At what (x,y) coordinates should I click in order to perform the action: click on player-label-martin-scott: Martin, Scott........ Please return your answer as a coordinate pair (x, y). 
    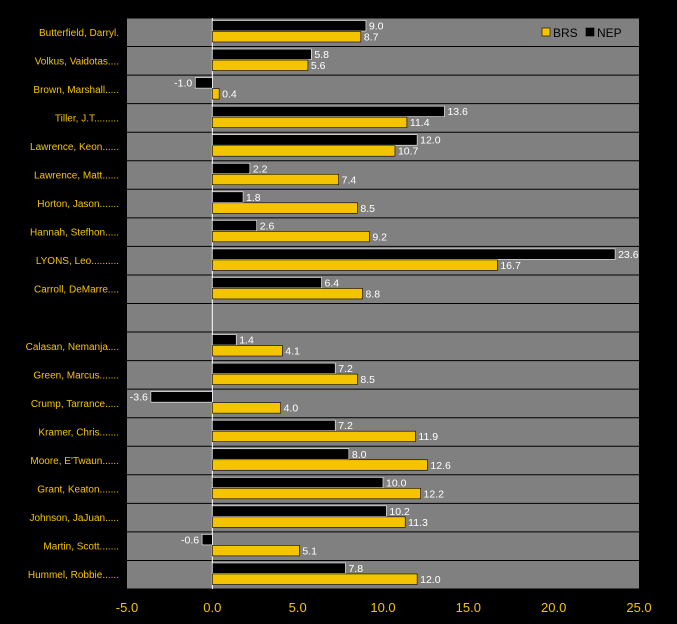
    Looking at the image, I should click on (81, 547).